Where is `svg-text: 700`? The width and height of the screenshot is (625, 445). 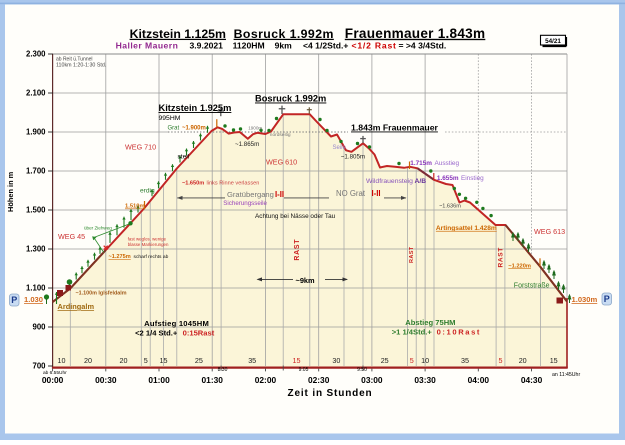
svg-text: 700 is located at coordinates (39, 366).